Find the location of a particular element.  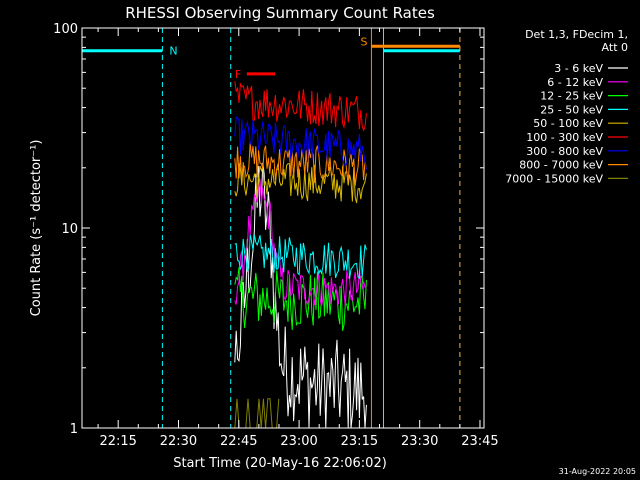

x-tick-label-0: 22:15 is located at coordinates (117, 441).